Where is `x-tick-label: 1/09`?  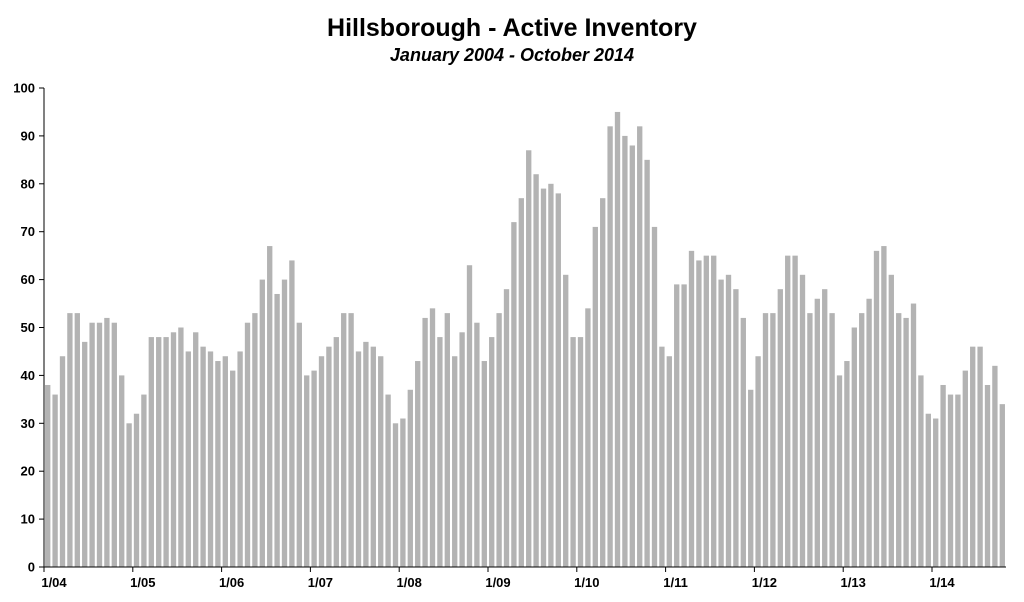 x-tick-label: 1/09 is located at coordinates (497, 582).